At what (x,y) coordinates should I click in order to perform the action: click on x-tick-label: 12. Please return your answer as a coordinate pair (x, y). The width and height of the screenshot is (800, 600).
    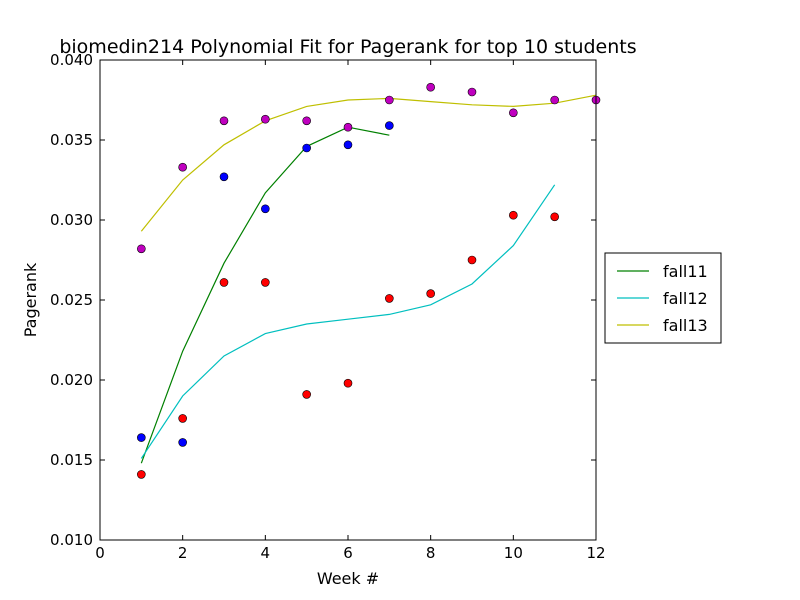
    Looking at the image, I should click on (595, 553).